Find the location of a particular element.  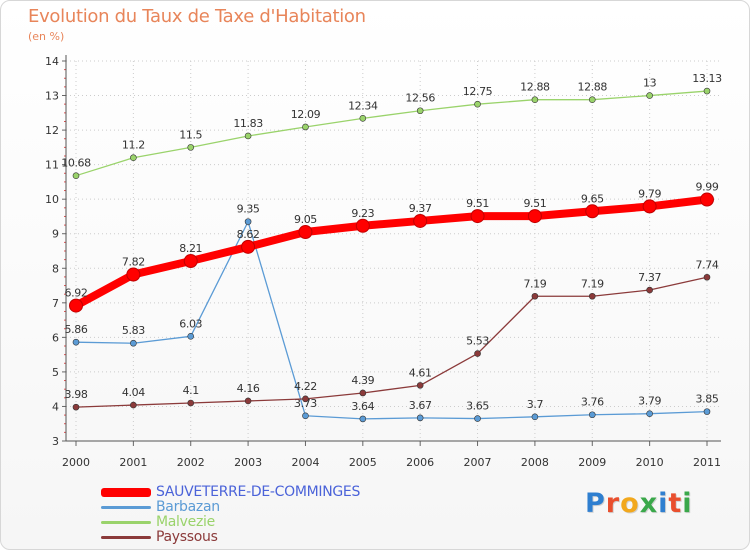

legend-item: Barbazan is located at coordinates (230, 507).